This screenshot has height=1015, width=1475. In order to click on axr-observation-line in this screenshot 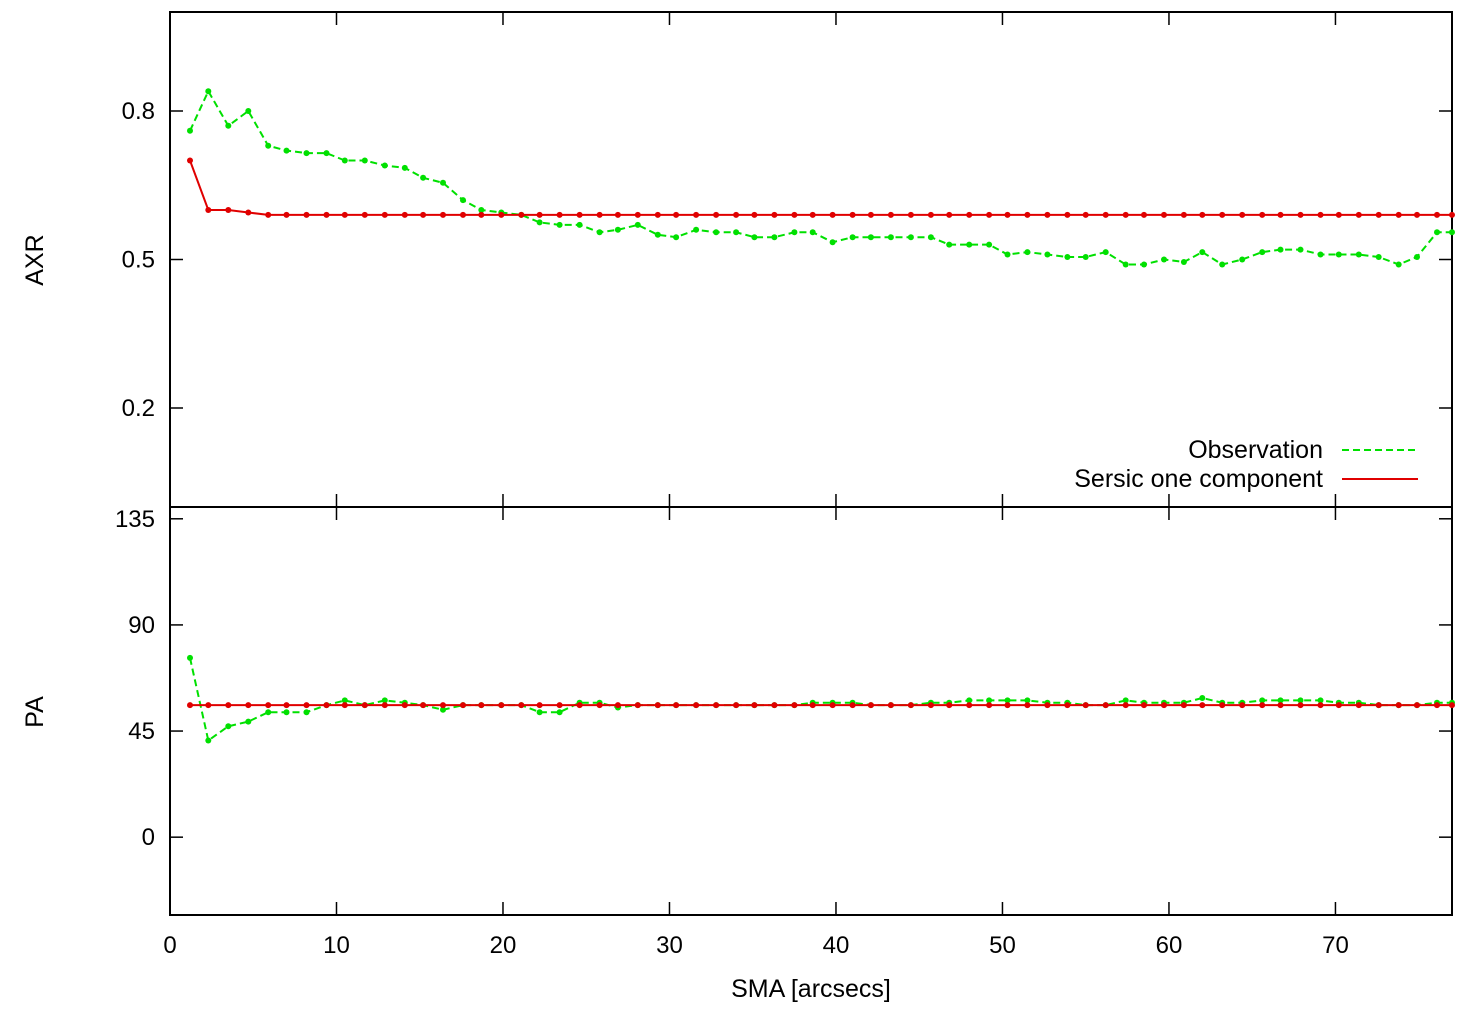, I will do `click(820, 177)`.